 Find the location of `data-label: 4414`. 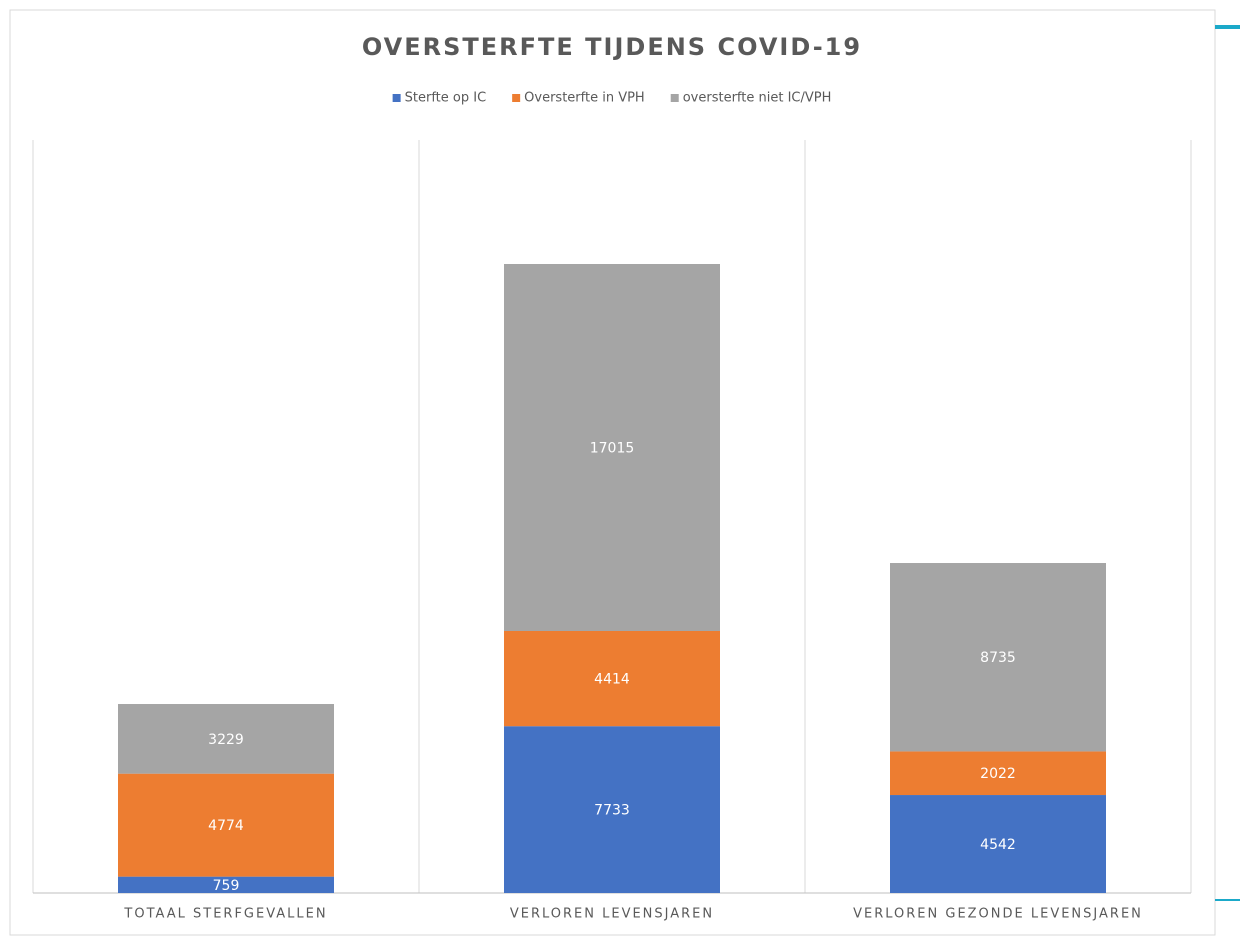

data-label: 4414 is located at coordinates (612, 680).